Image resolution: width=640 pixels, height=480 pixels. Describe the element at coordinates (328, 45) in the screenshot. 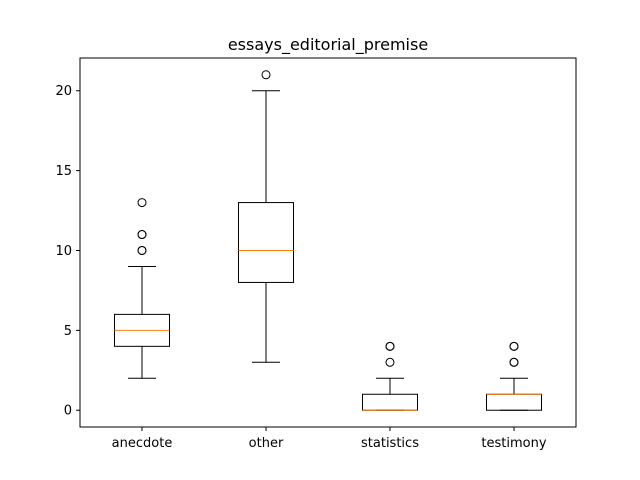

I see `chart-title: essays_editorial_premise` at that location.